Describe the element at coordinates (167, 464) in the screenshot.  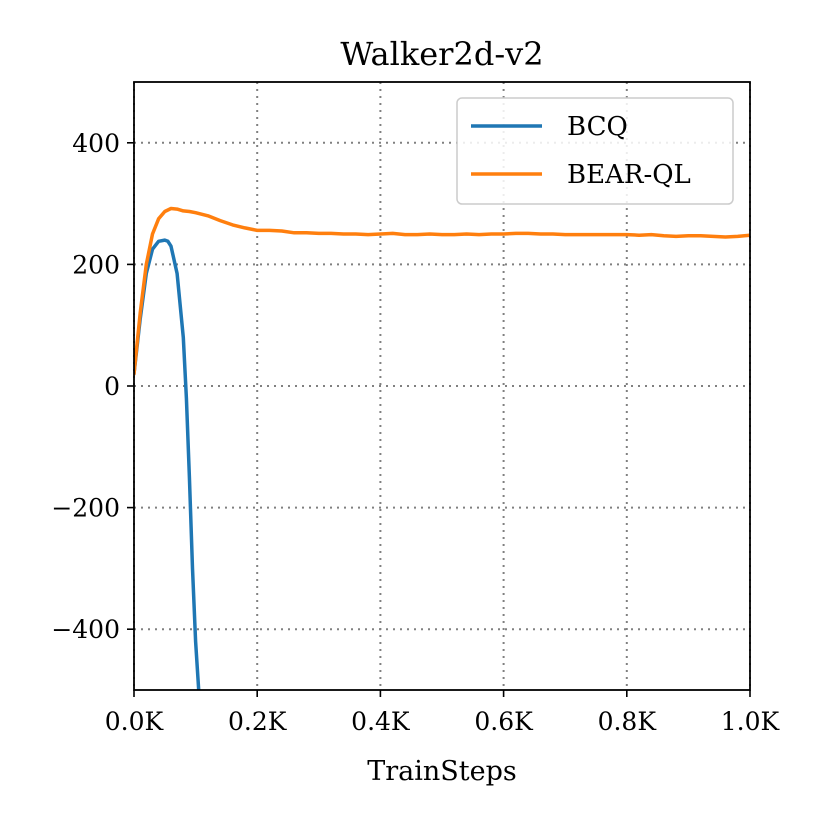
I see `series-line-bcq` at that location.